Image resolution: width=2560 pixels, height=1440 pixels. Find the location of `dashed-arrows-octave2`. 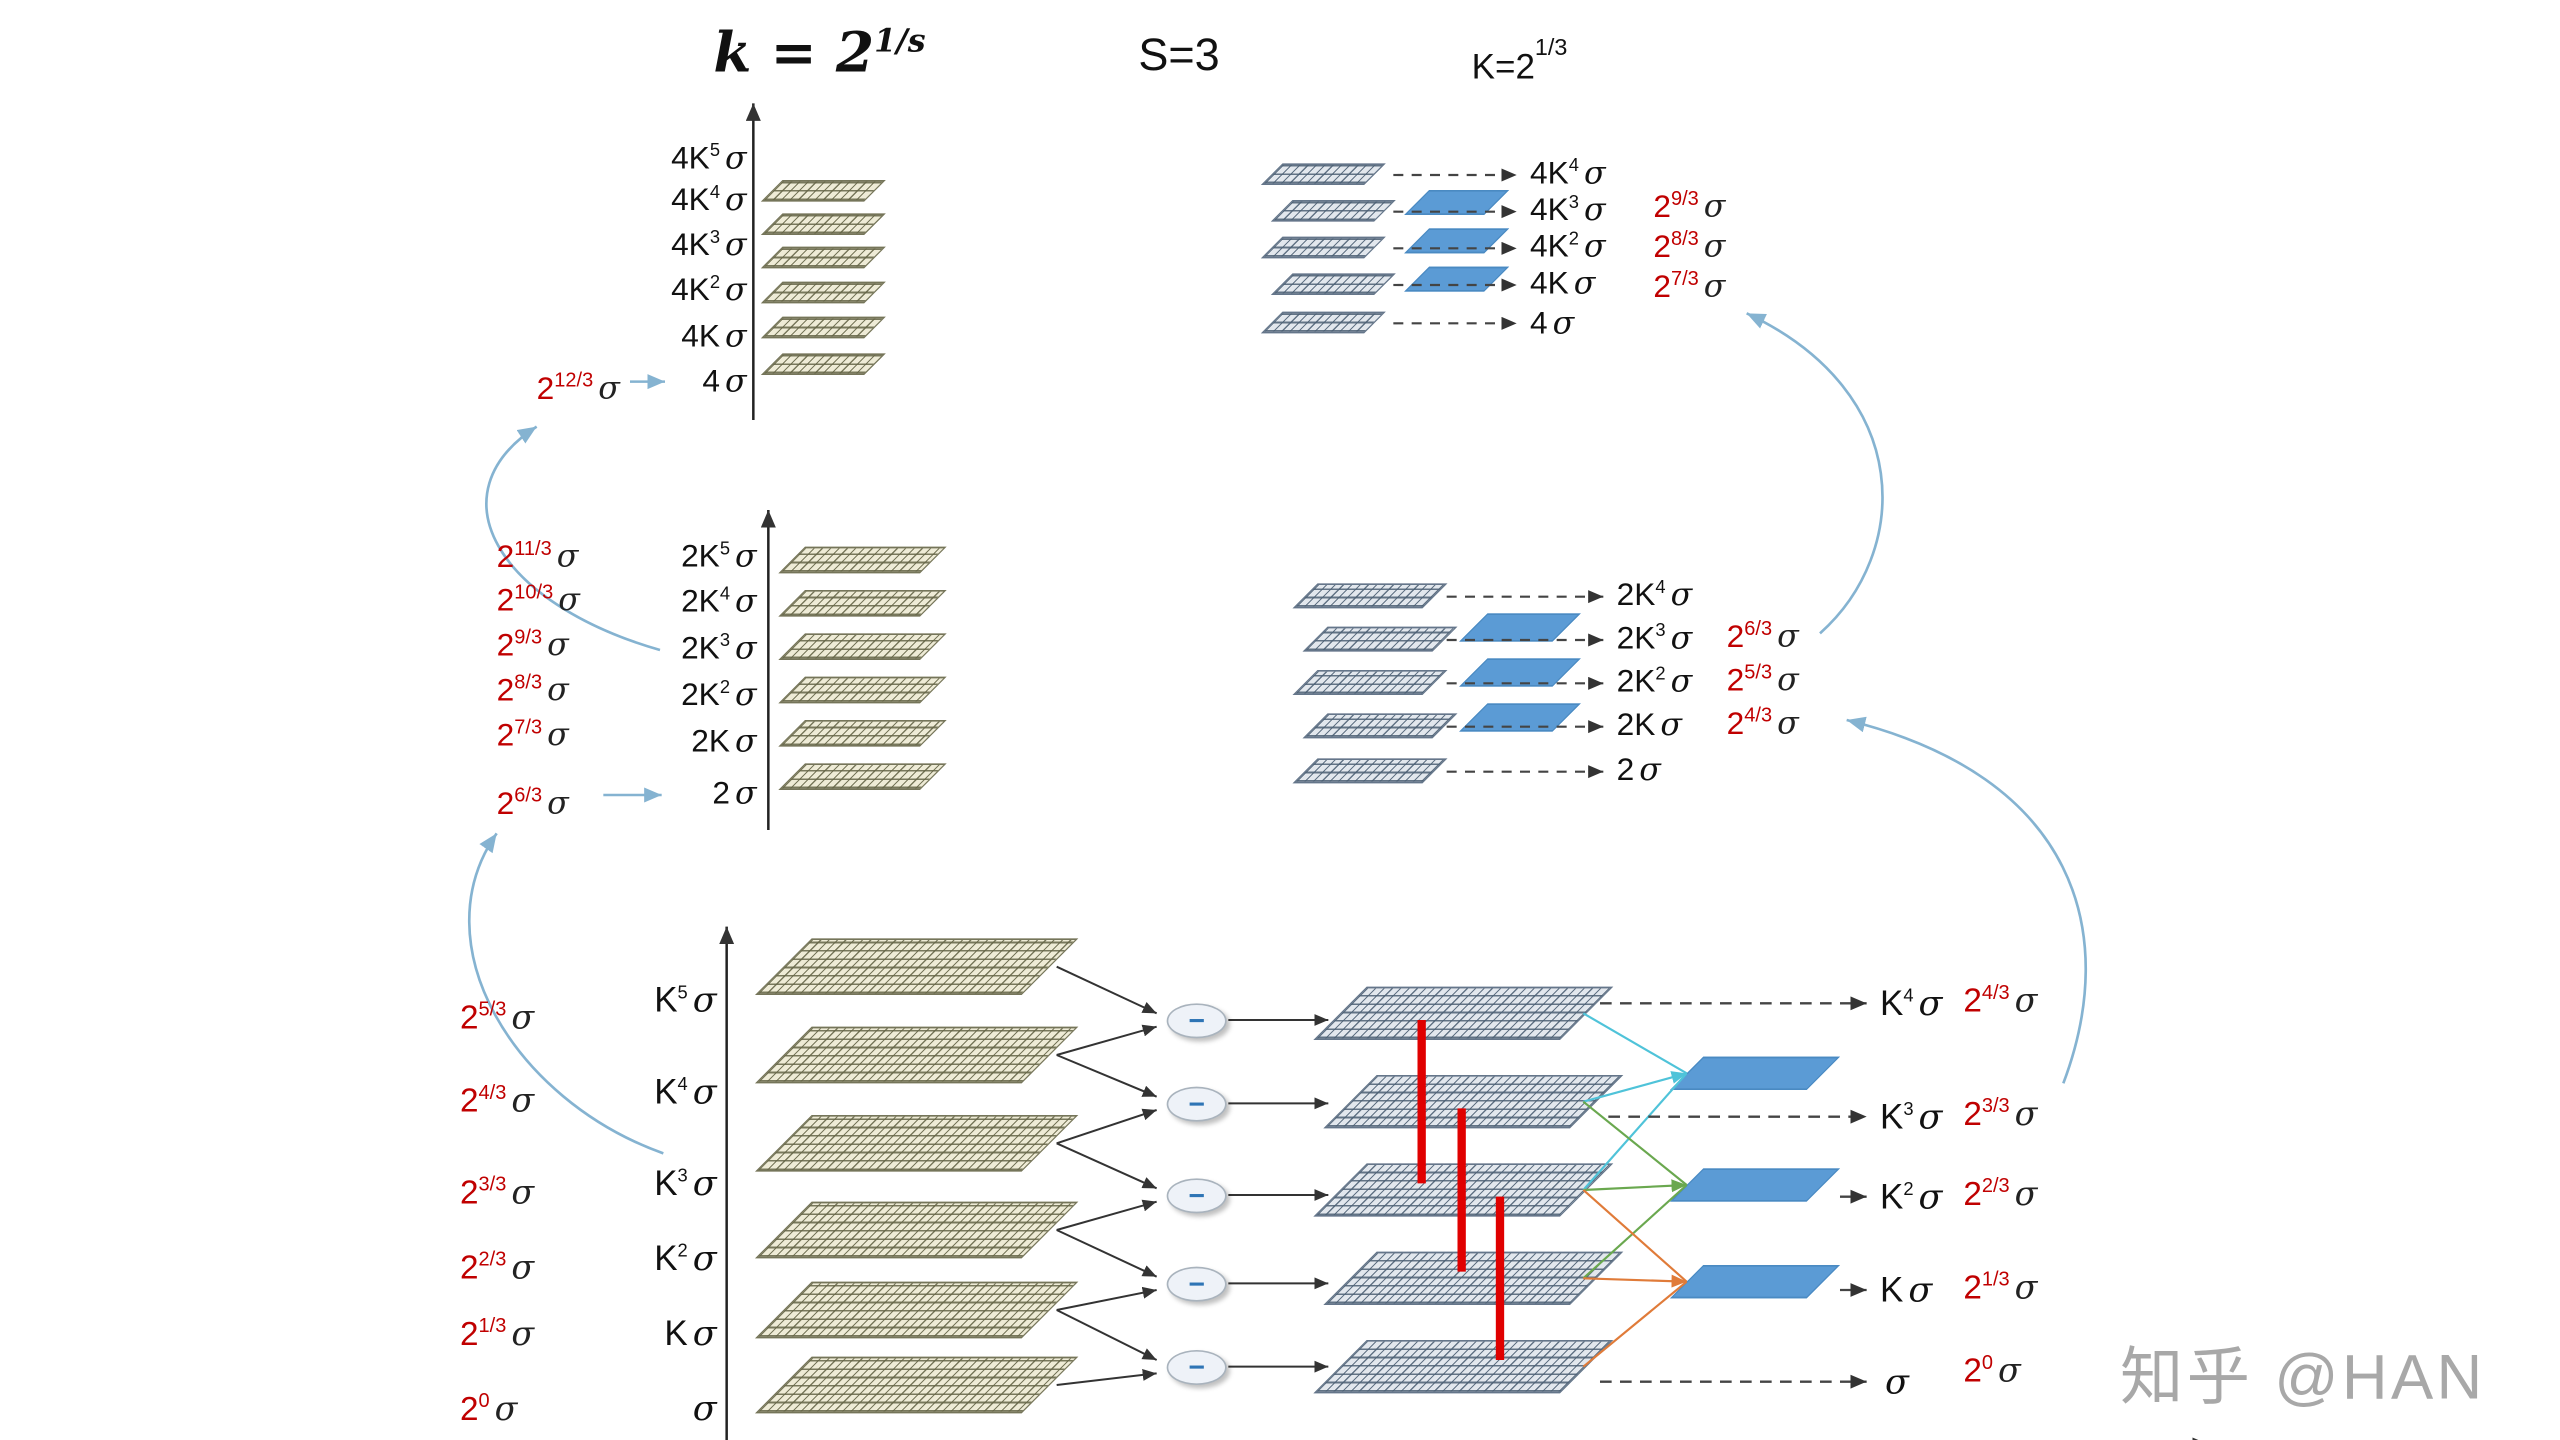

dashed-arrows-octave2 is located at coordinates (1525, 684).